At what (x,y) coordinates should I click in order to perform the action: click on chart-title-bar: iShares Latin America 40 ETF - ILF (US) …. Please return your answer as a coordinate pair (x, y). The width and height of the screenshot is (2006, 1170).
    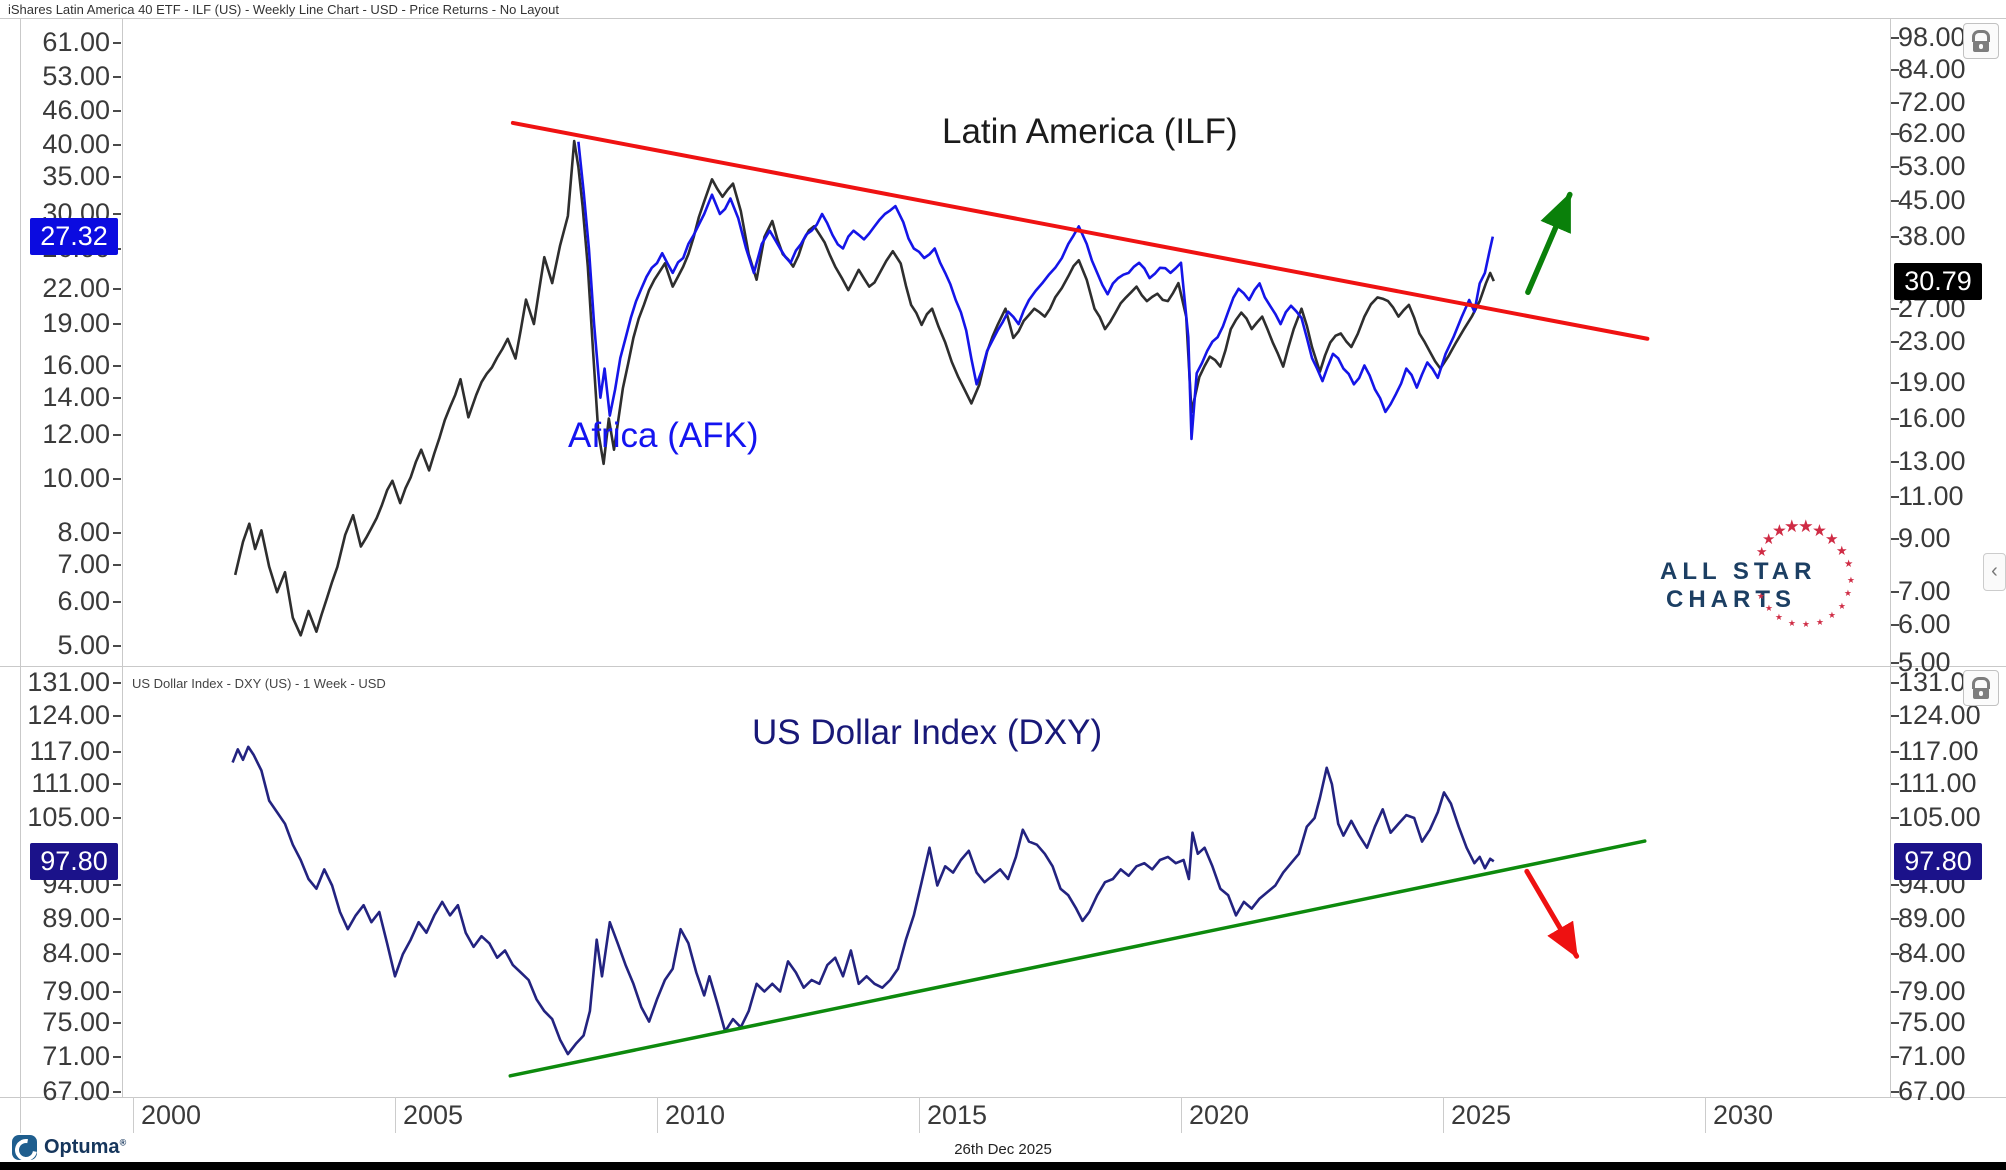
    Looking at the image, I should click on (283, 9).